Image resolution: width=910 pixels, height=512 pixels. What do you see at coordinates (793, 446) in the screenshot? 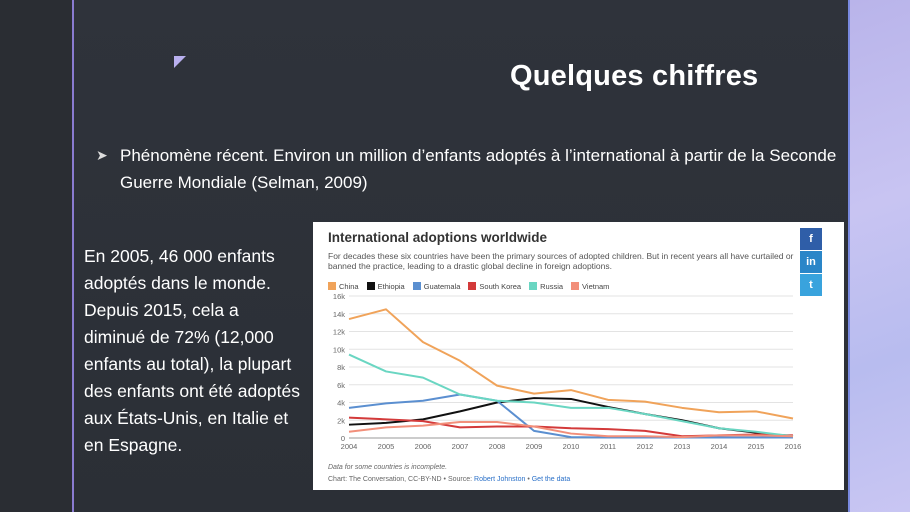
I see `x-tick-label: 2016` at bounding box center [793, 446].